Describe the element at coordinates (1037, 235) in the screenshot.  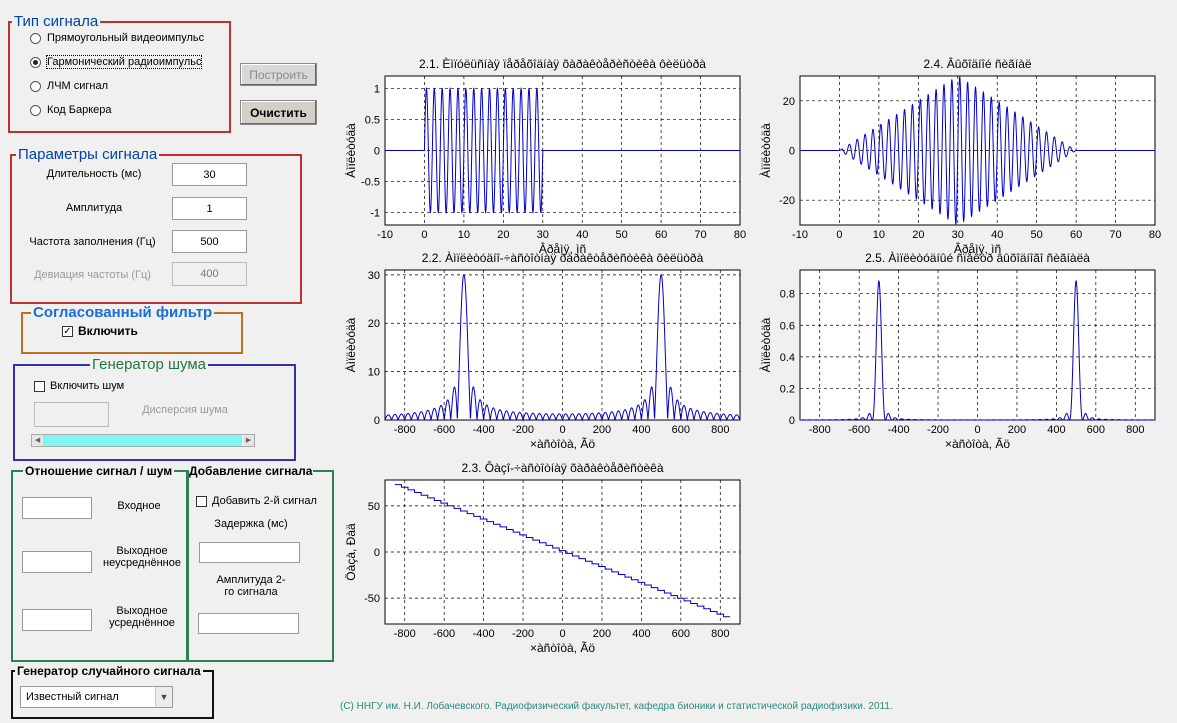
I see `x-tick-label: 50` at that location.